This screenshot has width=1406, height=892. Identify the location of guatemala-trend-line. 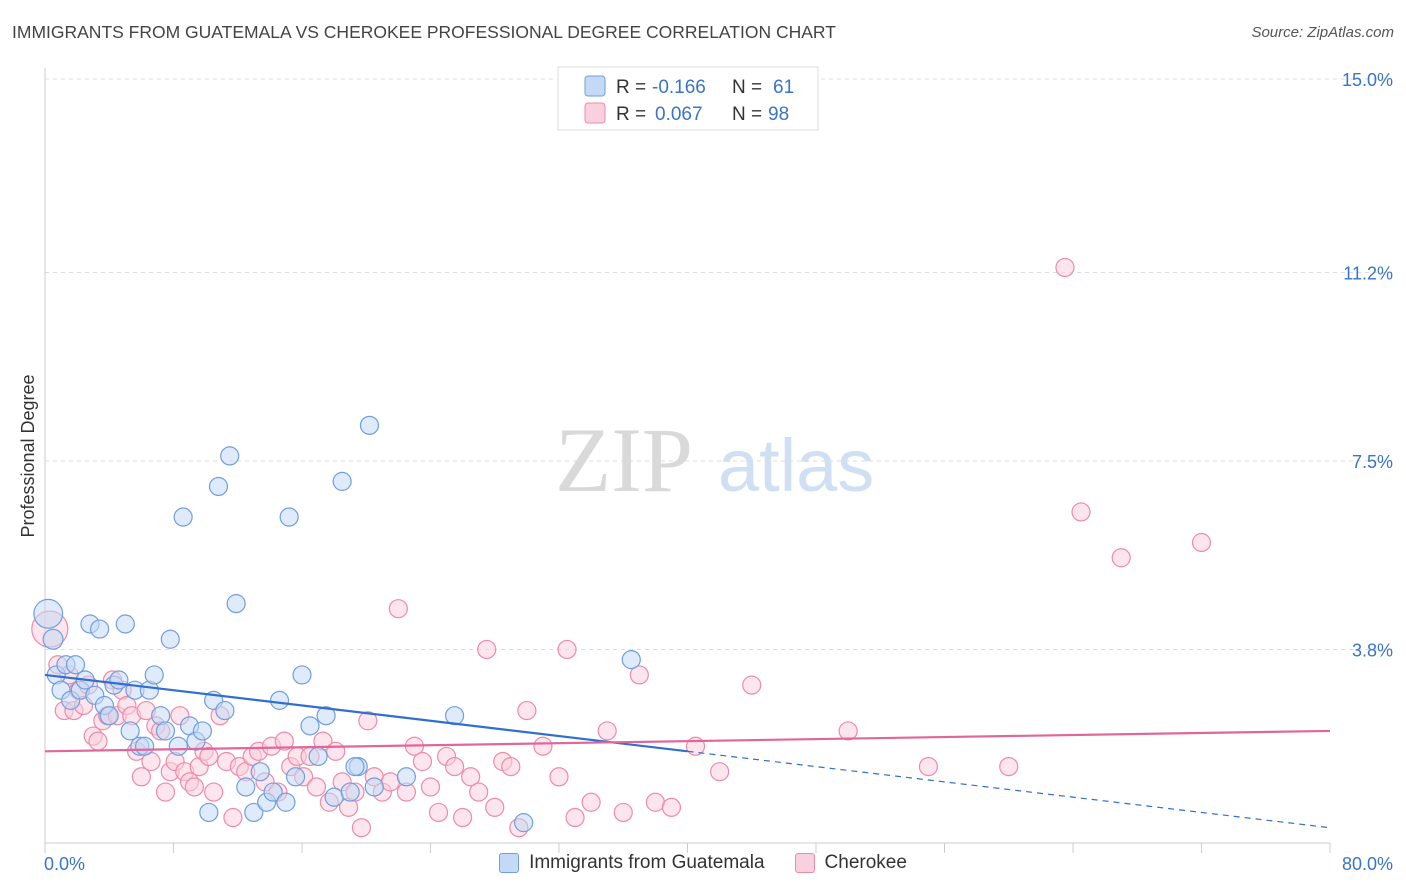
(366, 713).